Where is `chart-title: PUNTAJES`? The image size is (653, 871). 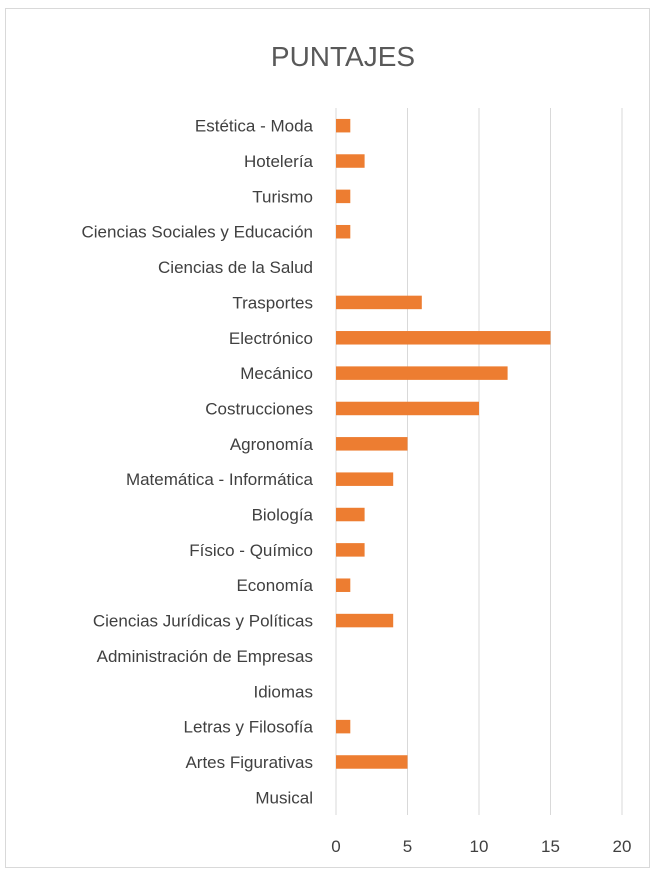 chart-title: PUNTAJES is located at coordinates (343, 56).